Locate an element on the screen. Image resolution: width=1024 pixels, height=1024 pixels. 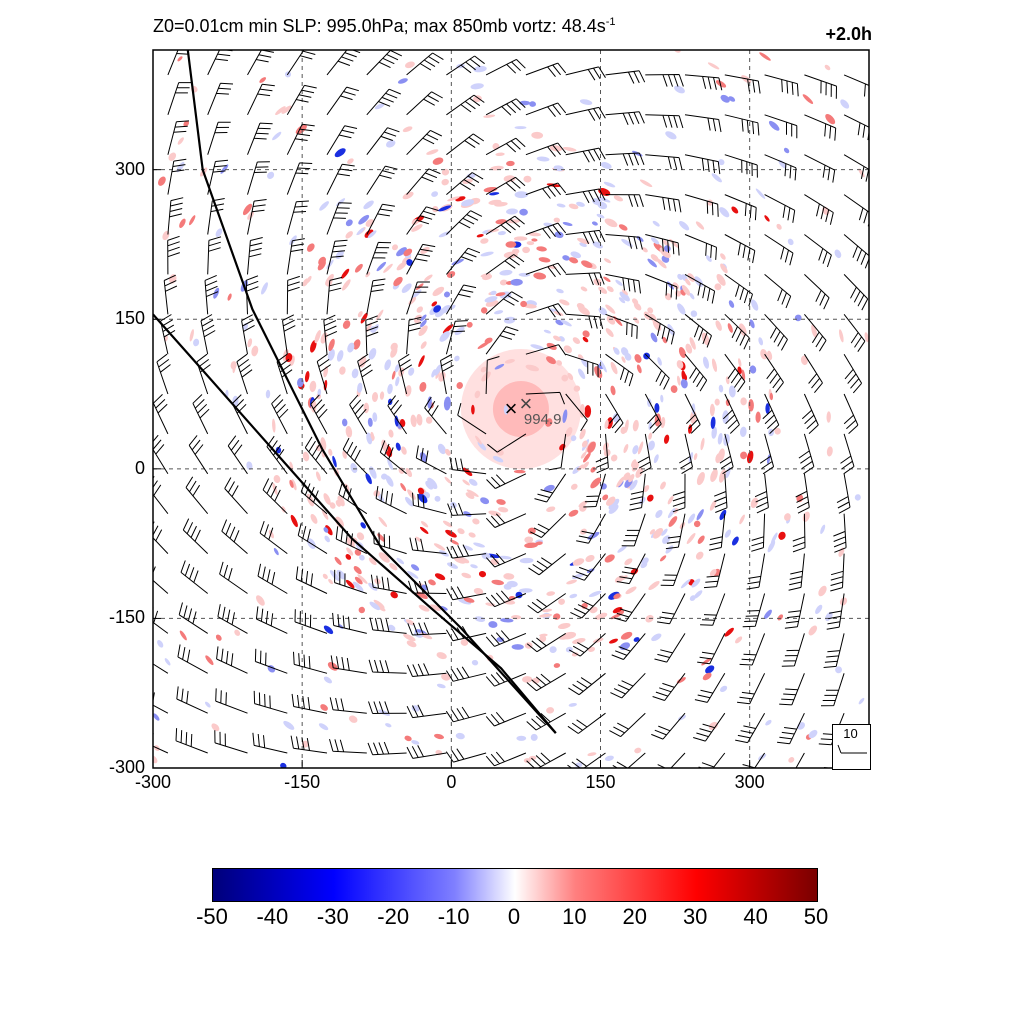
colorbar is located at coordinates (515, 885).